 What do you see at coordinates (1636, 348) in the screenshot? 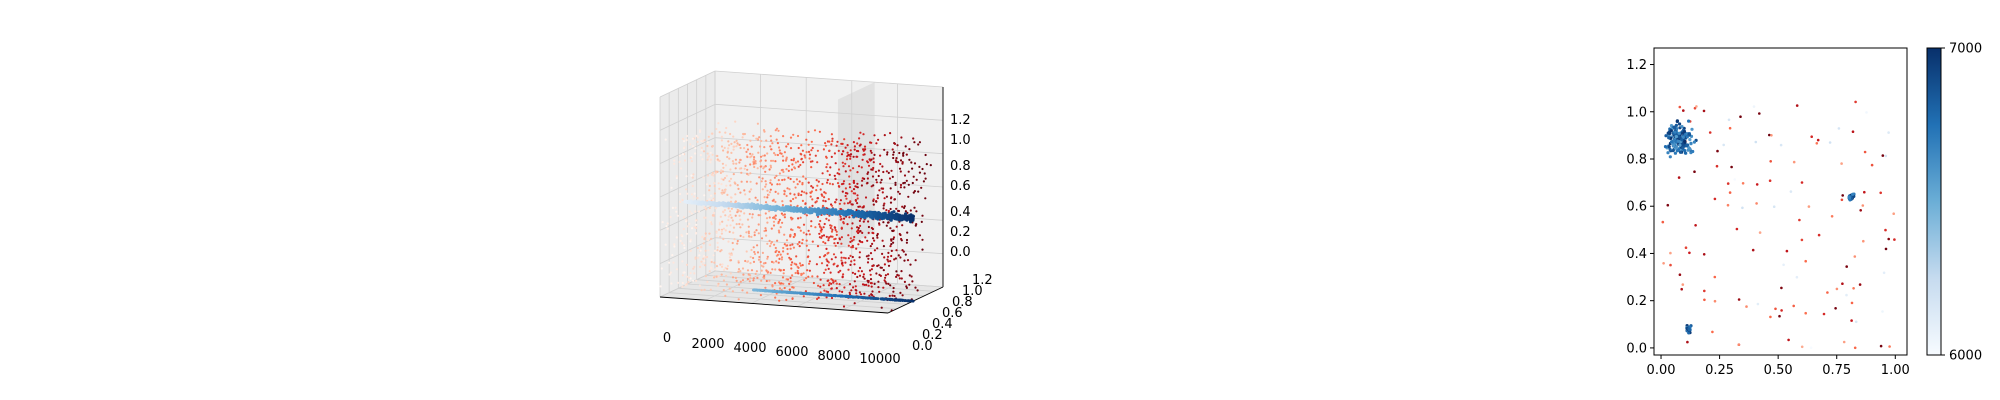
I see `y-tick-label: 0.0` at bounding box center [1636, 348].